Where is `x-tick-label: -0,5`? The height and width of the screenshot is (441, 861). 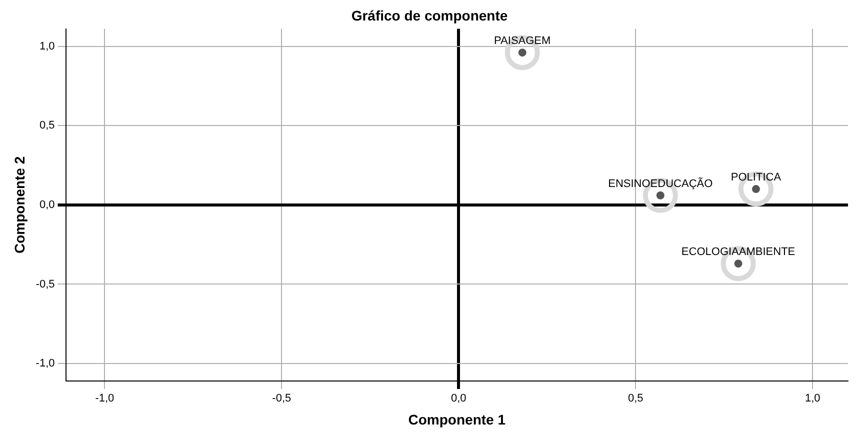
x-tick-label: -0,5 is located at coordinates (282, 398).